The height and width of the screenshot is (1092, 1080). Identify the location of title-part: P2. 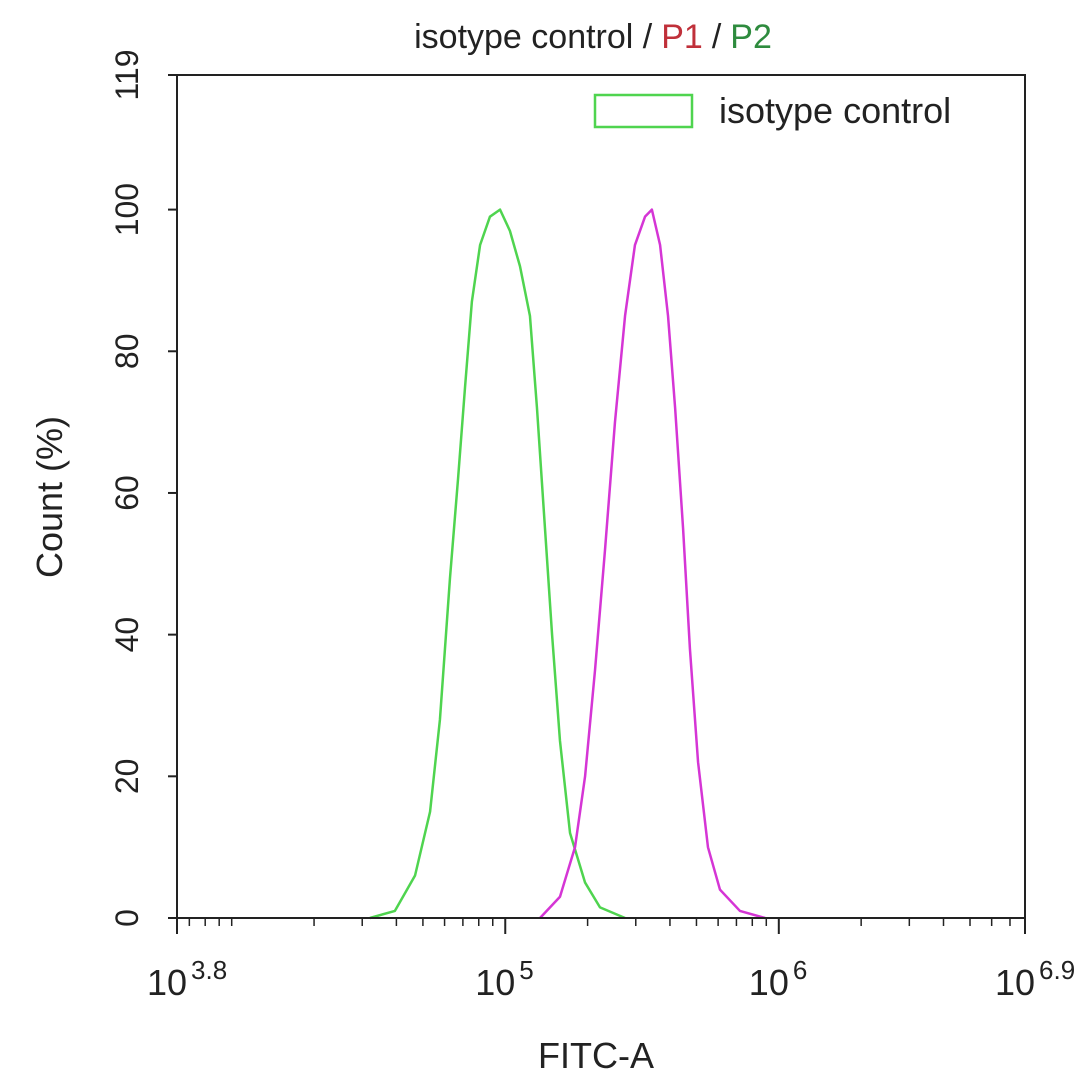
(751, 37).